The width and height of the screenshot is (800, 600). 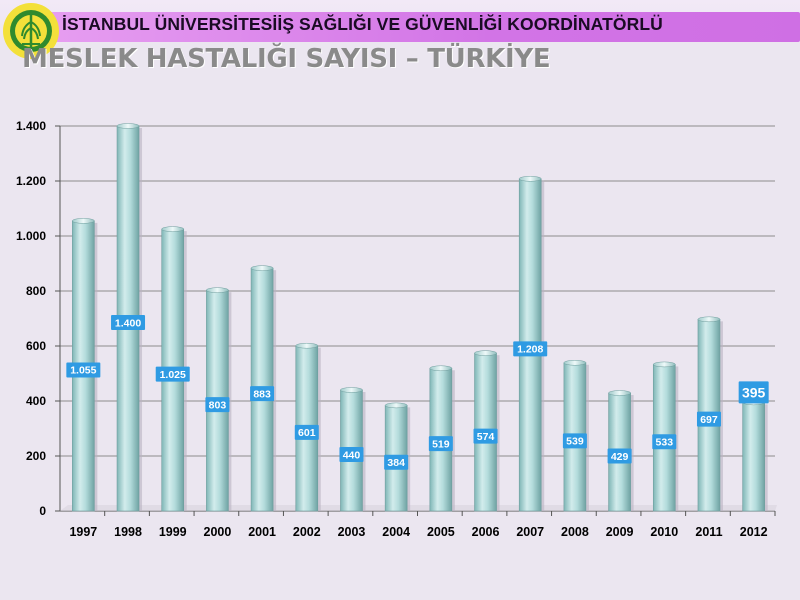 What do you see at coordinates (262, 532) in the screenshot?
I see `x-tick-label: 2001` at bounding box center [262, 532].